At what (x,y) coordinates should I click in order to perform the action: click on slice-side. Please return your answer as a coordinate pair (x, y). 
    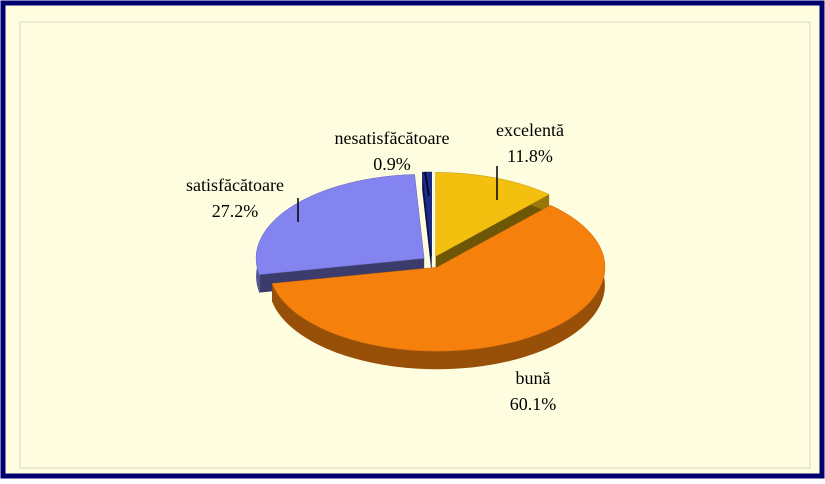
    Looking at the image, I should click on (427, 223).